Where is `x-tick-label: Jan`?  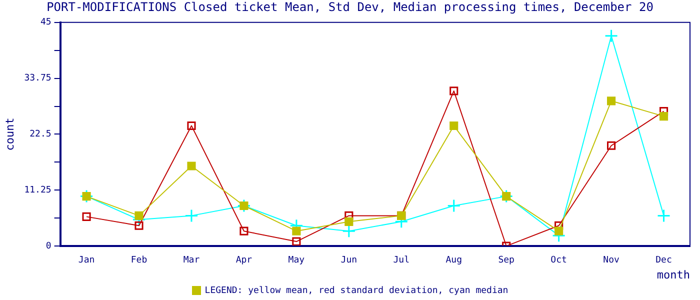
x-tick-label: Jan is located at coordinates (86, 261).